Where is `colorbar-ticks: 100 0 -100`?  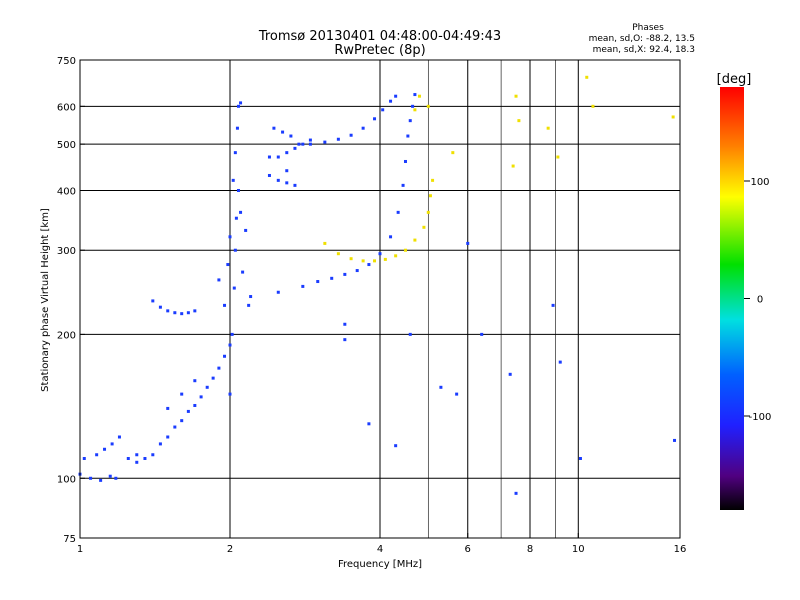 colorbar-ticks: 100 0 -100 is located at coordinates (757, 300).